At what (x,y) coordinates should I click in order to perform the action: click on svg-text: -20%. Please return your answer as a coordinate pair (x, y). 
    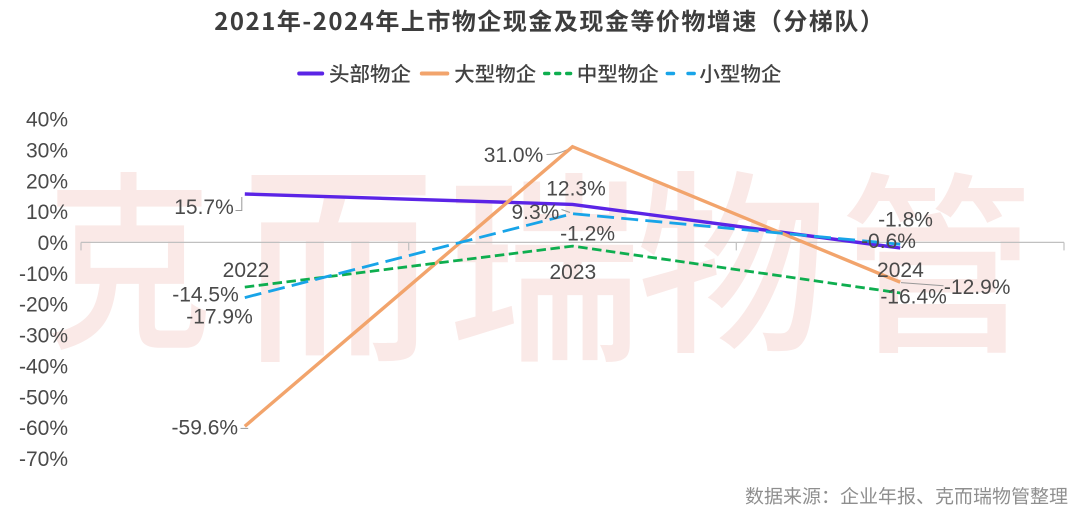
    Looking at the image, I should click on (43, 305).